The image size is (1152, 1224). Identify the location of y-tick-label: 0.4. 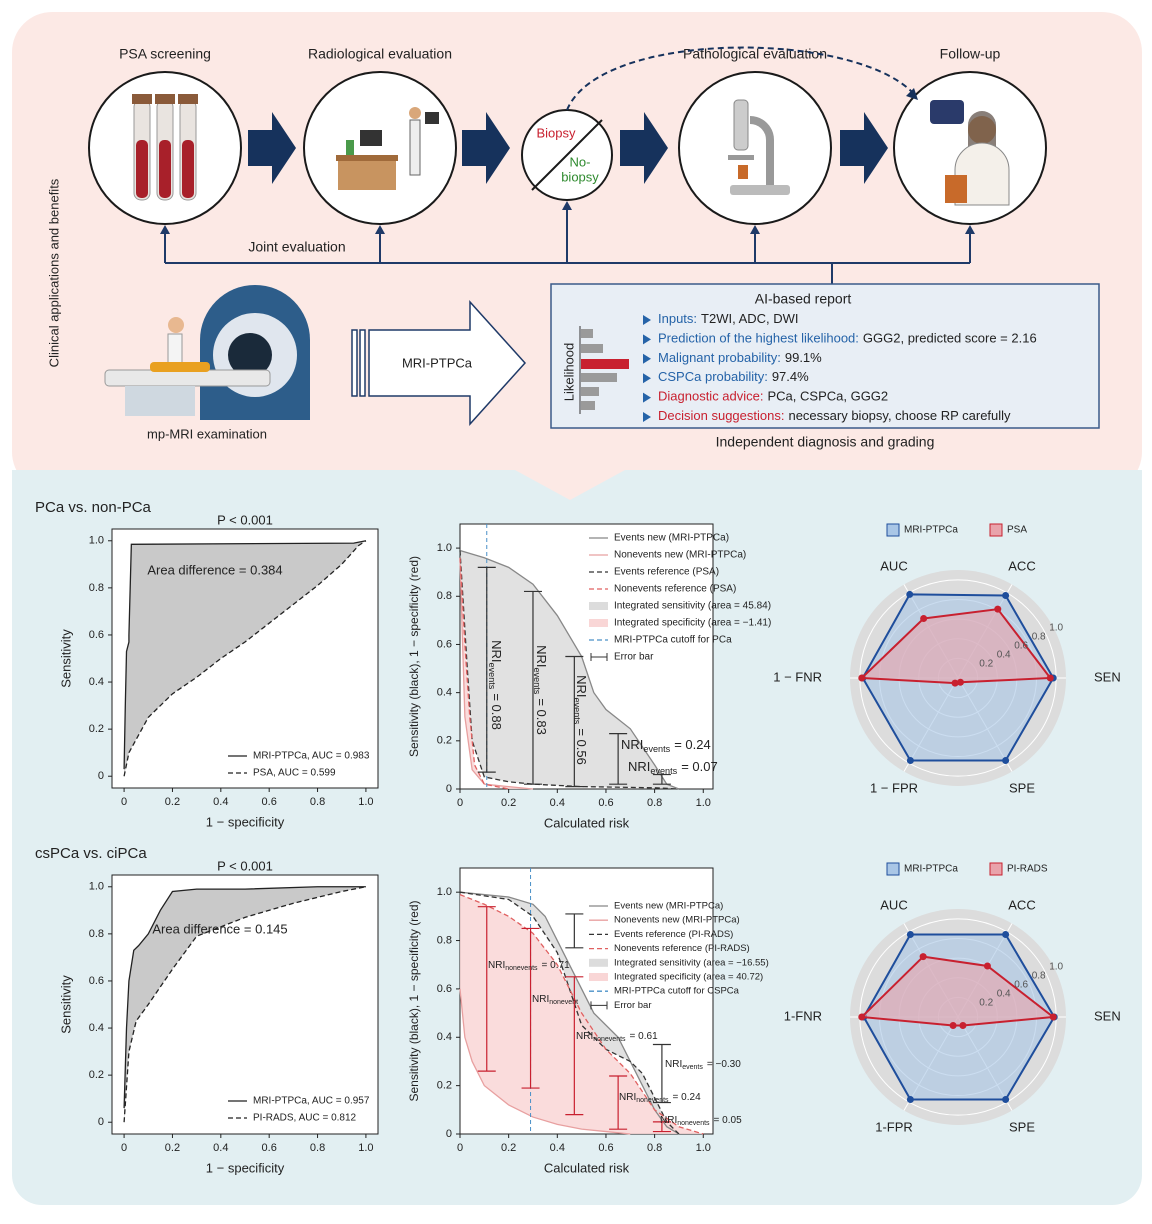
(96, 682).